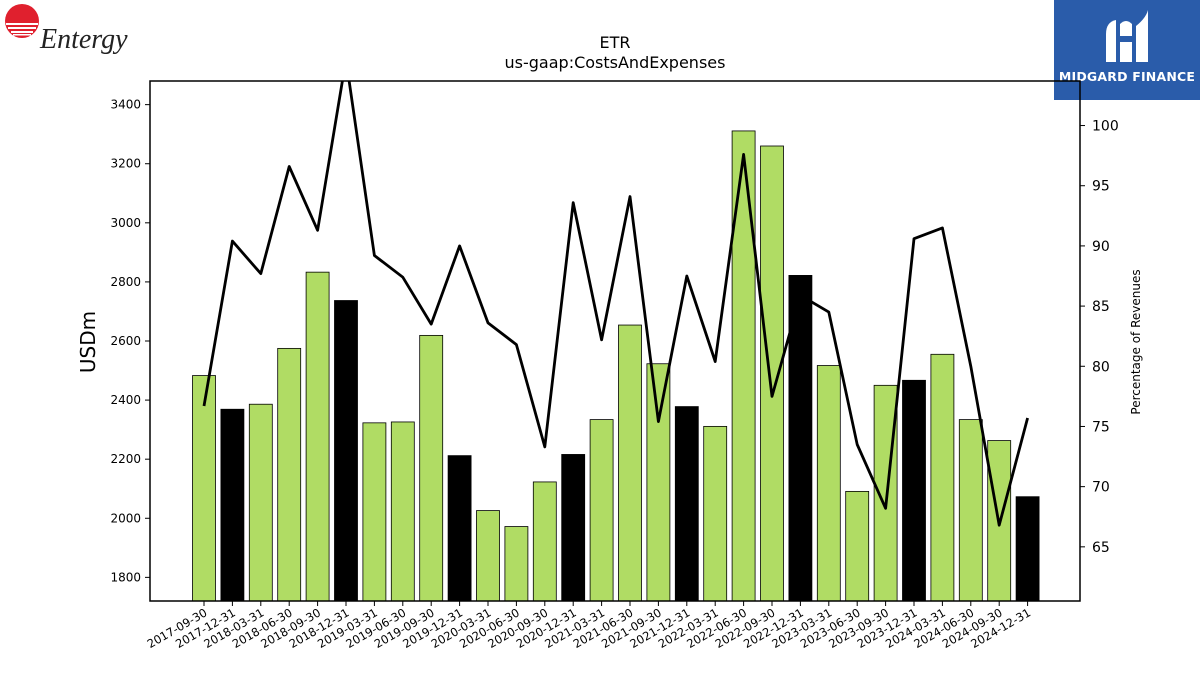 The width and height of the screenshot is (1200, 675). I want to click on y-tick-label-3000: 3000, so click(125, 223).